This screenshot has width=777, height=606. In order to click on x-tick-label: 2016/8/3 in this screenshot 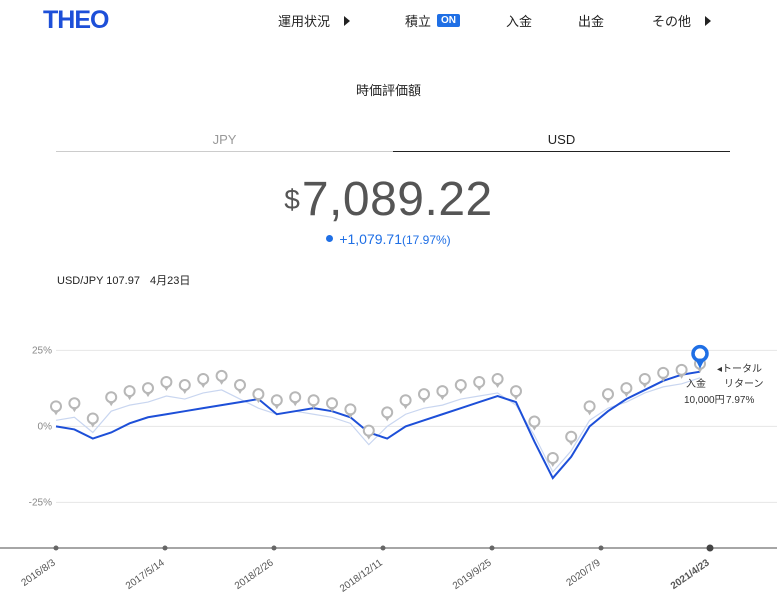, I will do `click(39, 573)`.